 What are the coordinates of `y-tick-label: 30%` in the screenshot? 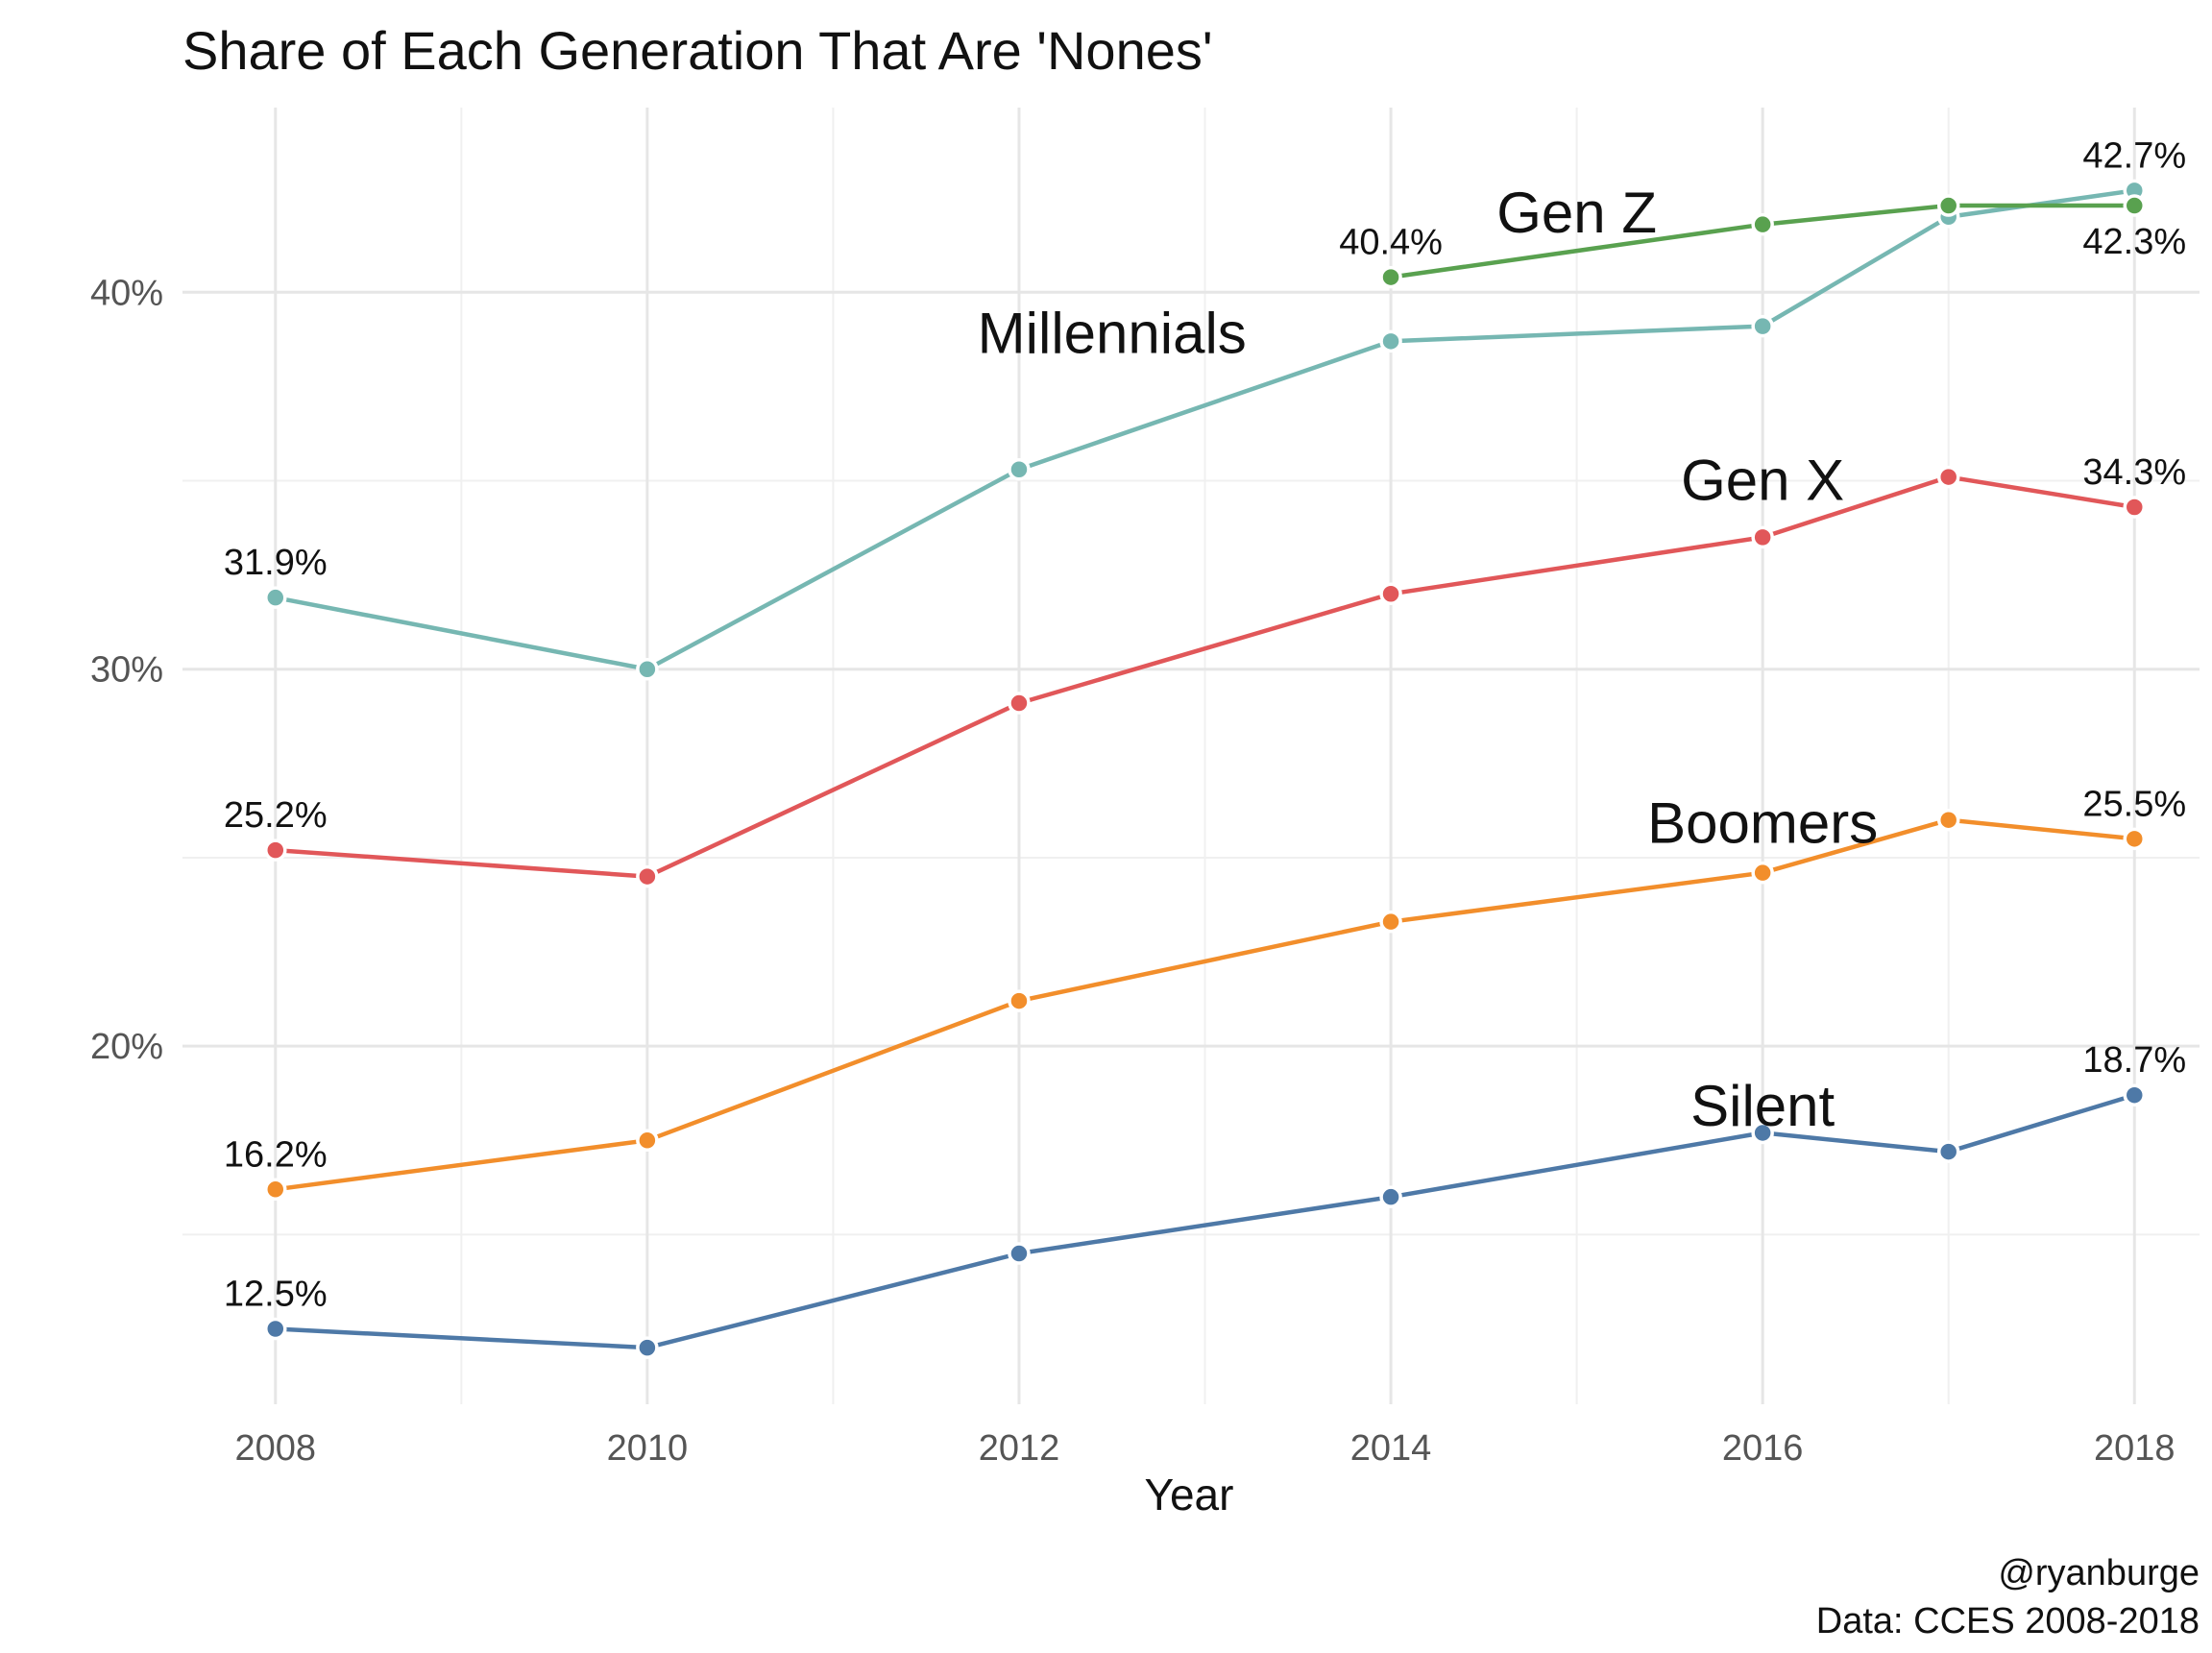 It's located at (126, 670).